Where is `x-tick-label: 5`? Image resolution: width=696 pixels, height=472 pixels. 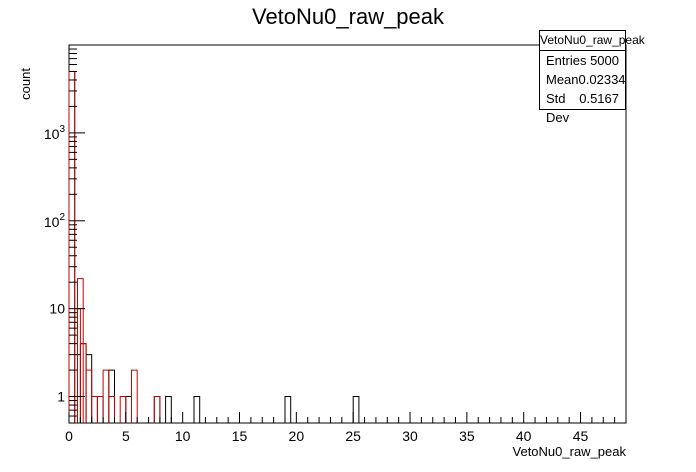
x-tick-label: 5 is located at coordinates (126, 436).